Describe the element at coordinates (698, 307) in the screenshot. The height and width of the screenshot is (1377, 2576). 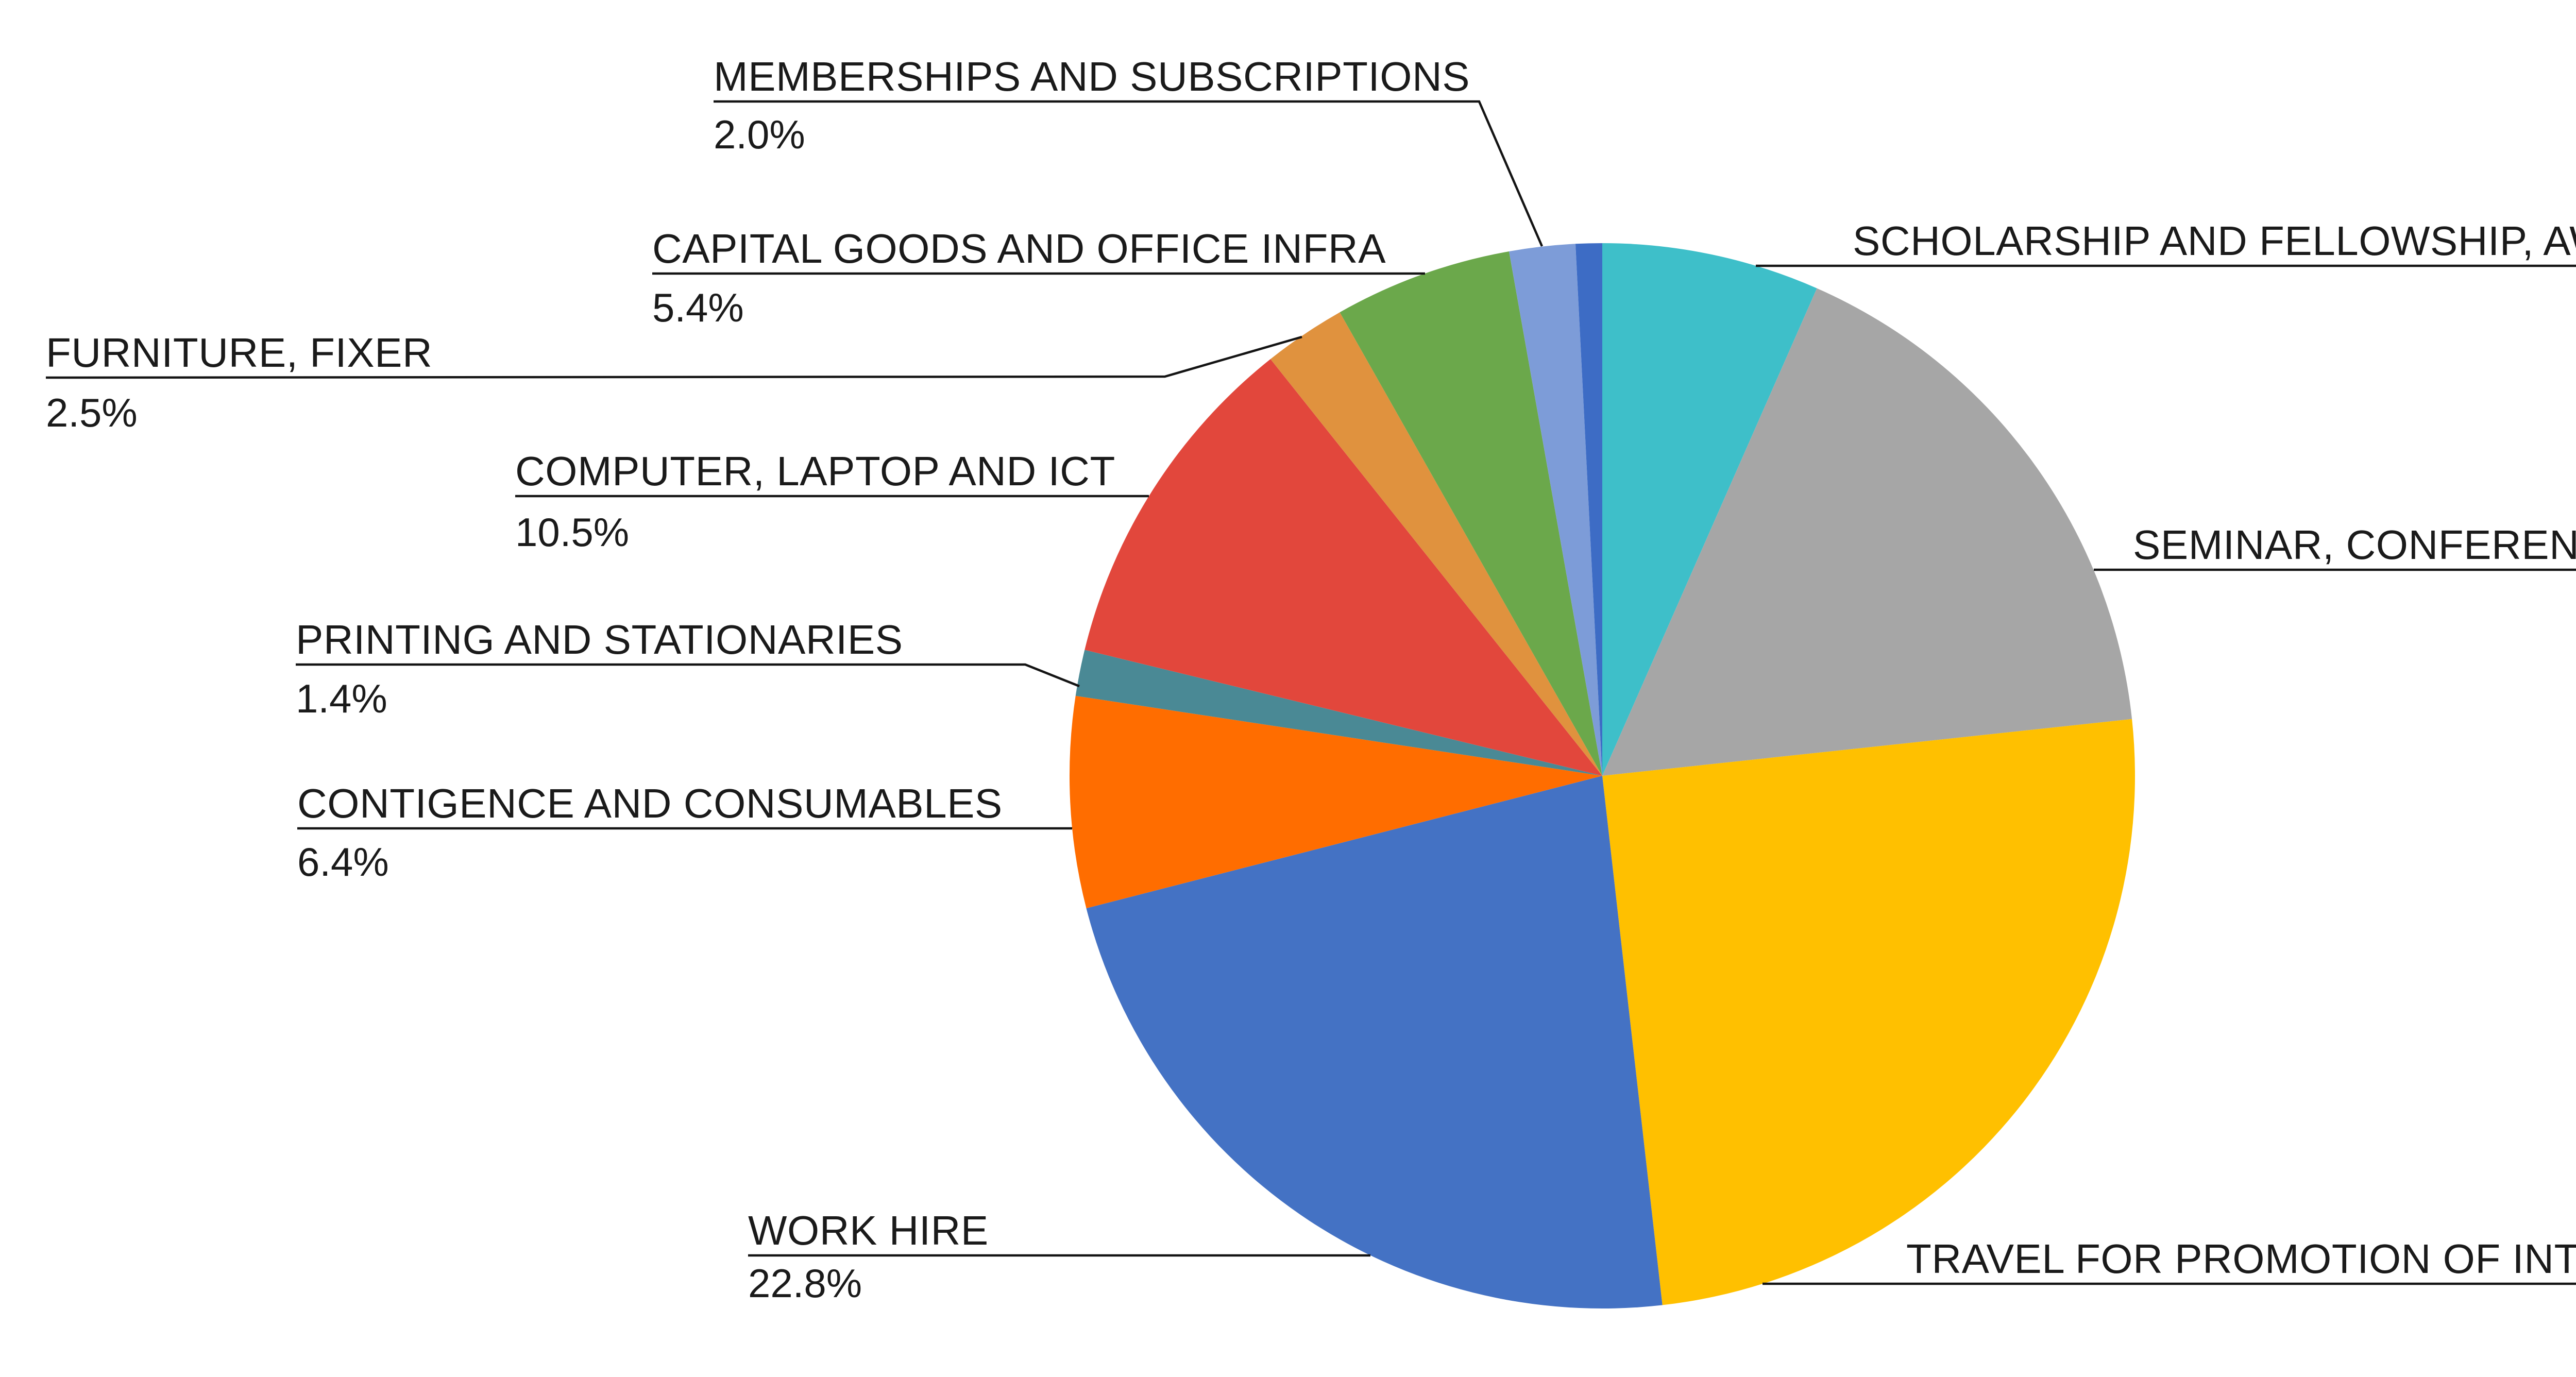
I see `slice-pct-capital-goods: 5.4%` at that location.